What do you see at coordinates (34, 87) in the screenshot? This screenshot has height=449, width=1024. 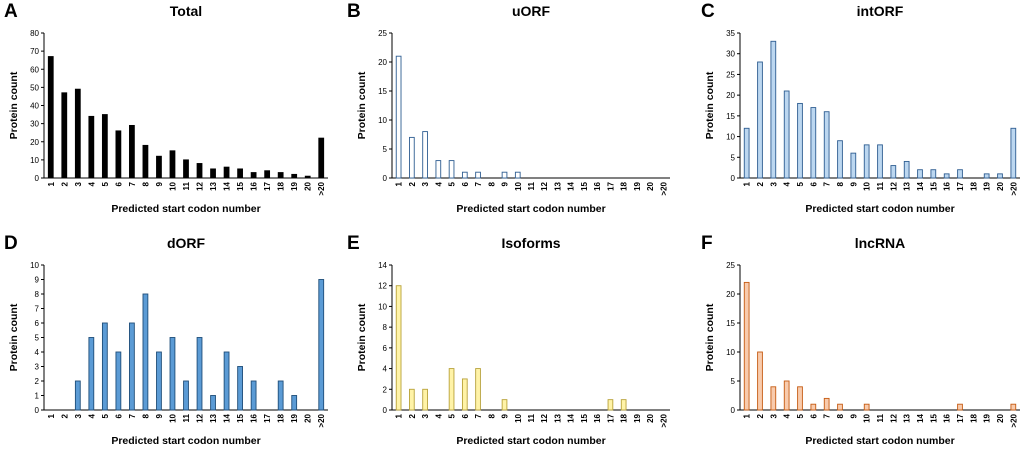 I see `y-tick-label-a: 50` at bounding box center [34, 87].